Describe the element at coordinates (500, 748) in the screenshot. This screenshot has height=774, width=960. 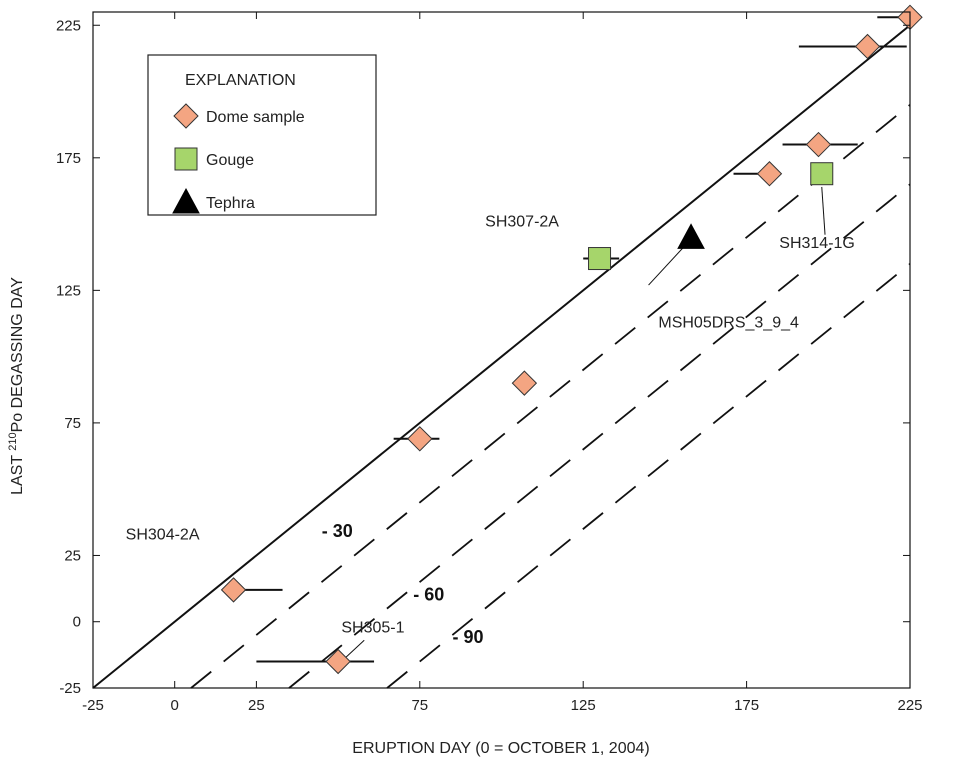
I see `x-axis-title: ERUPTION DAY (0 = OCTOBER 1, 2004)` at that location.